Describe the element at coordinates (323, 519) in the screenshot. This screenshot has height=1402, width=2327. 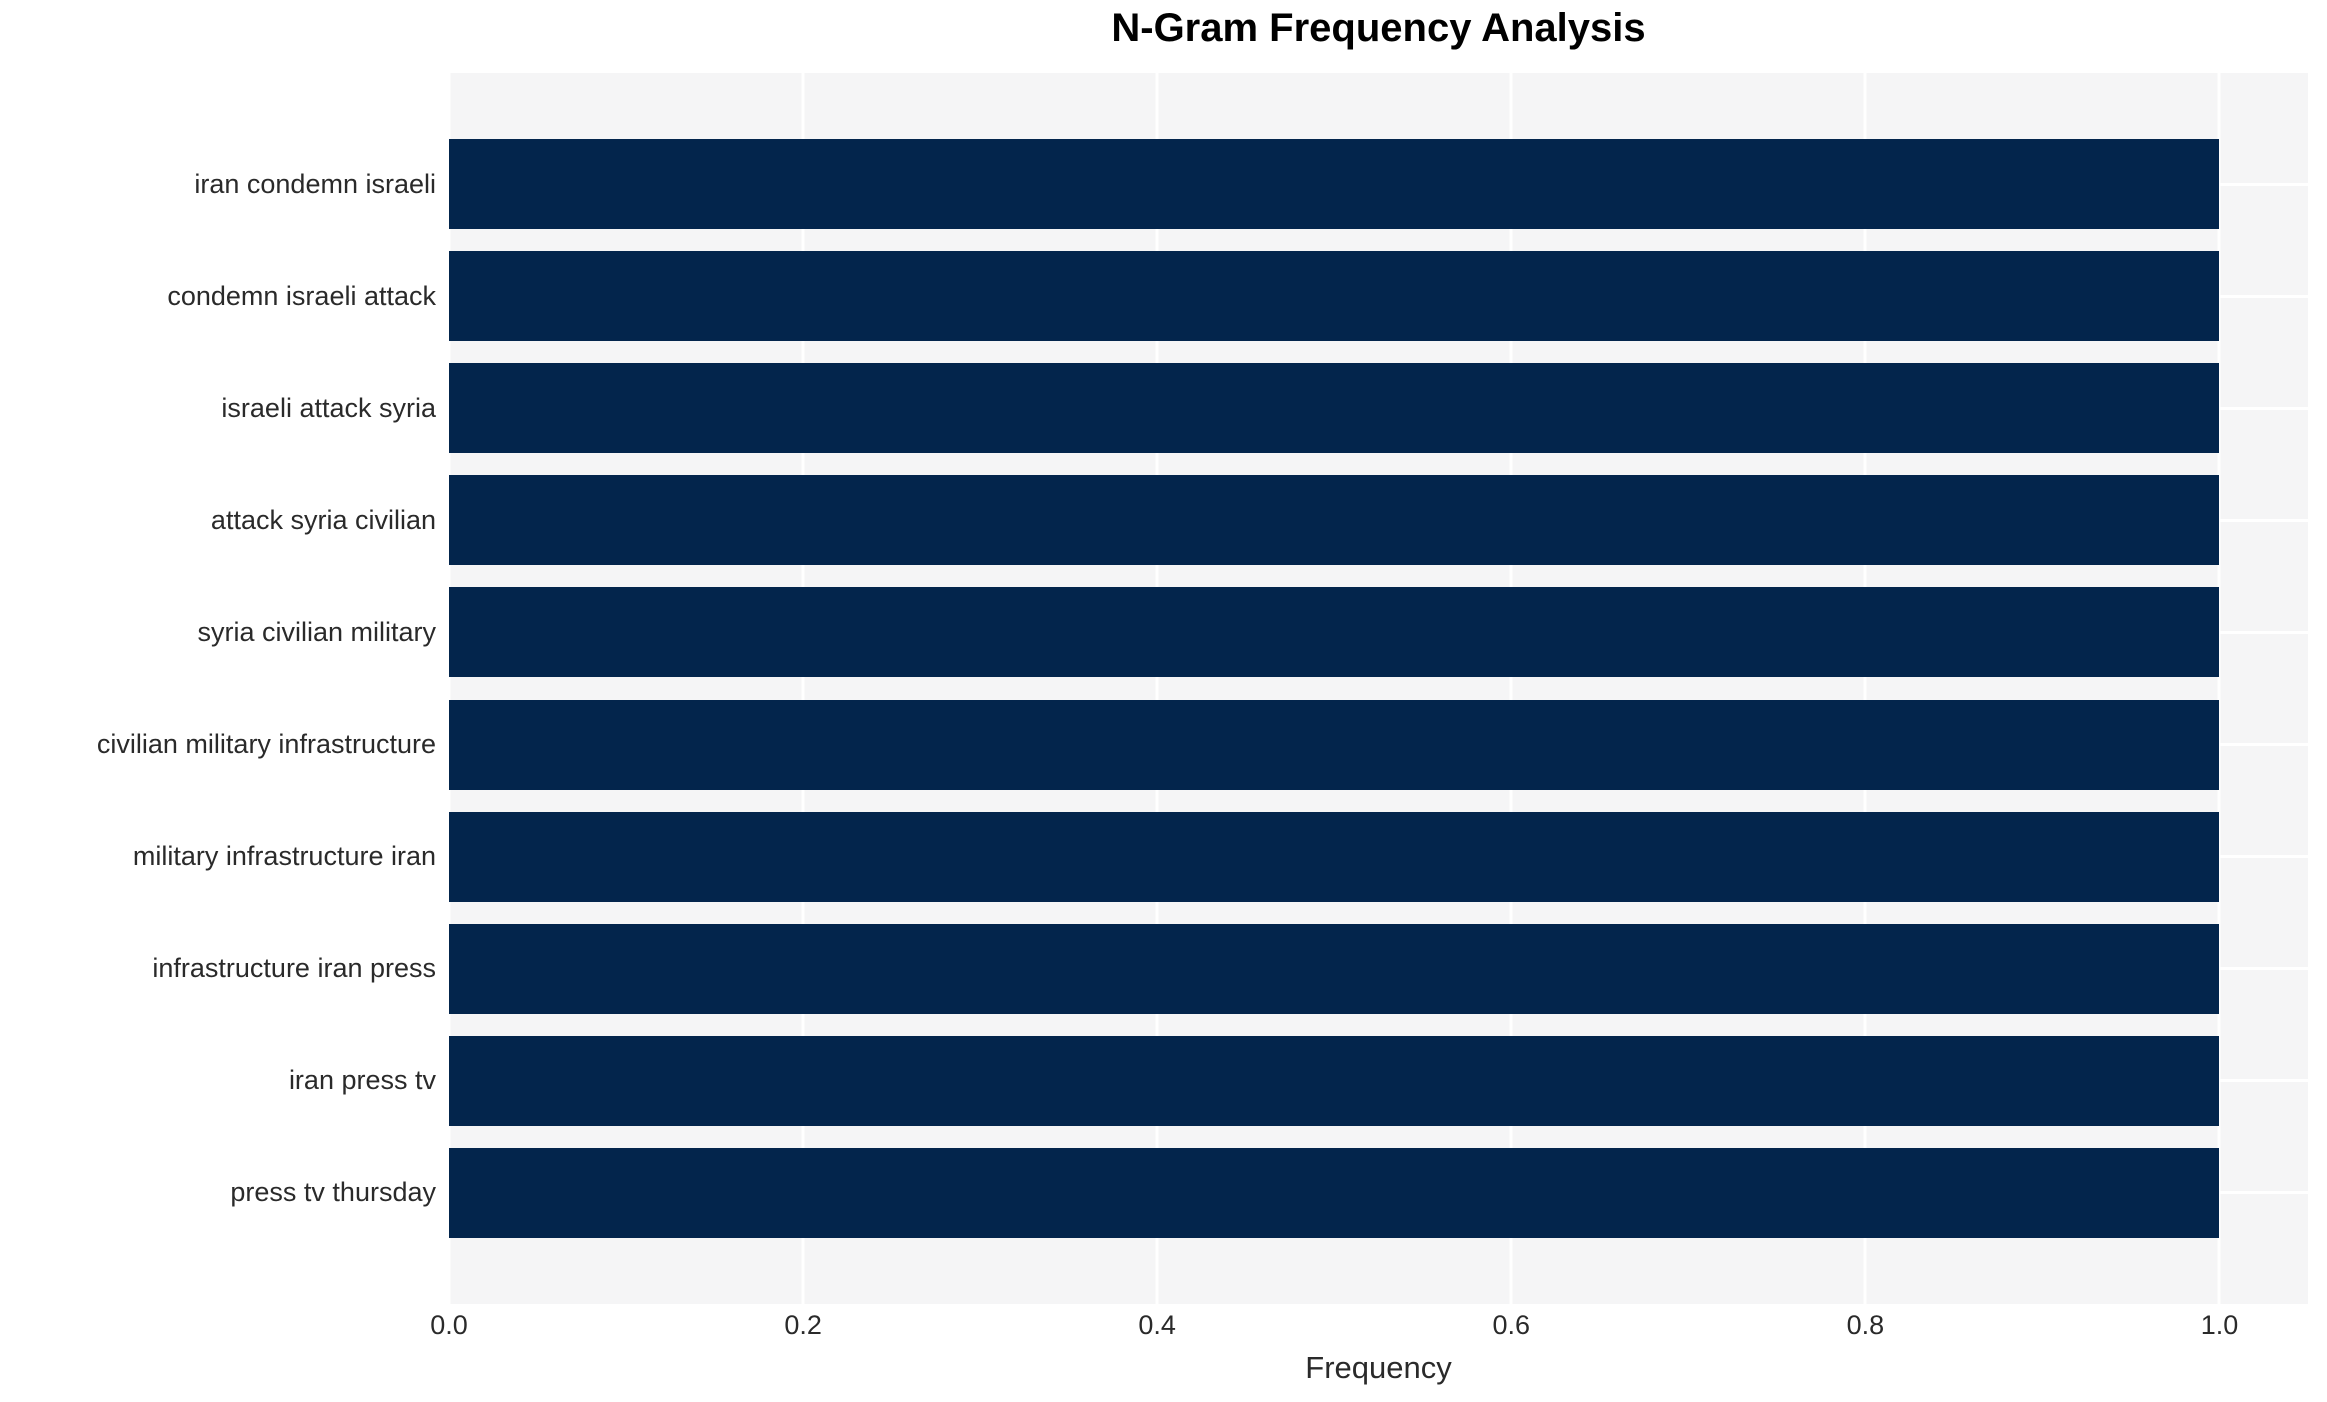
I see `y-axis-label: attack syria civilian` at that location.